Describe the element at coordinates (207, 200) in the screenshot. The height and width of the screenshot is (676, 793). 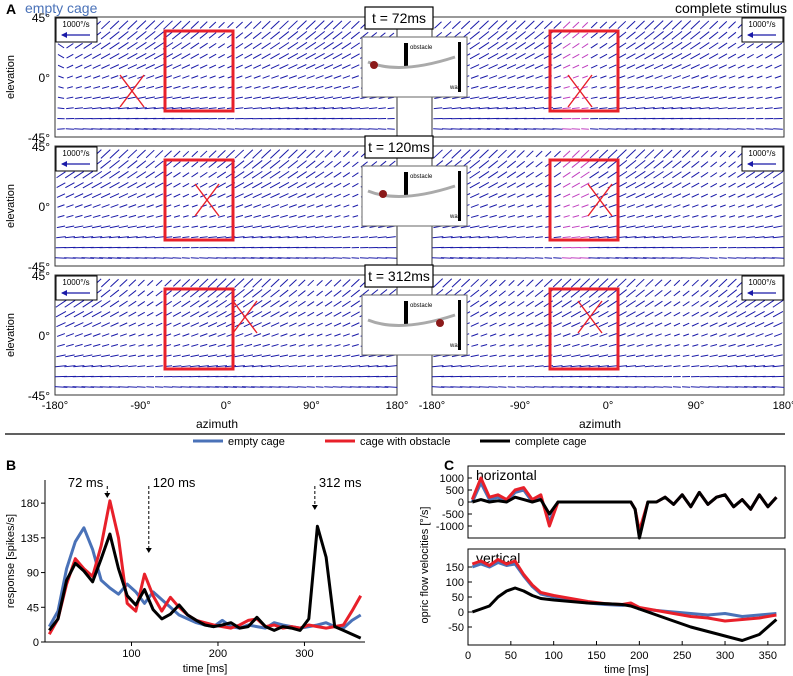
I see `direction-cross` at that location.